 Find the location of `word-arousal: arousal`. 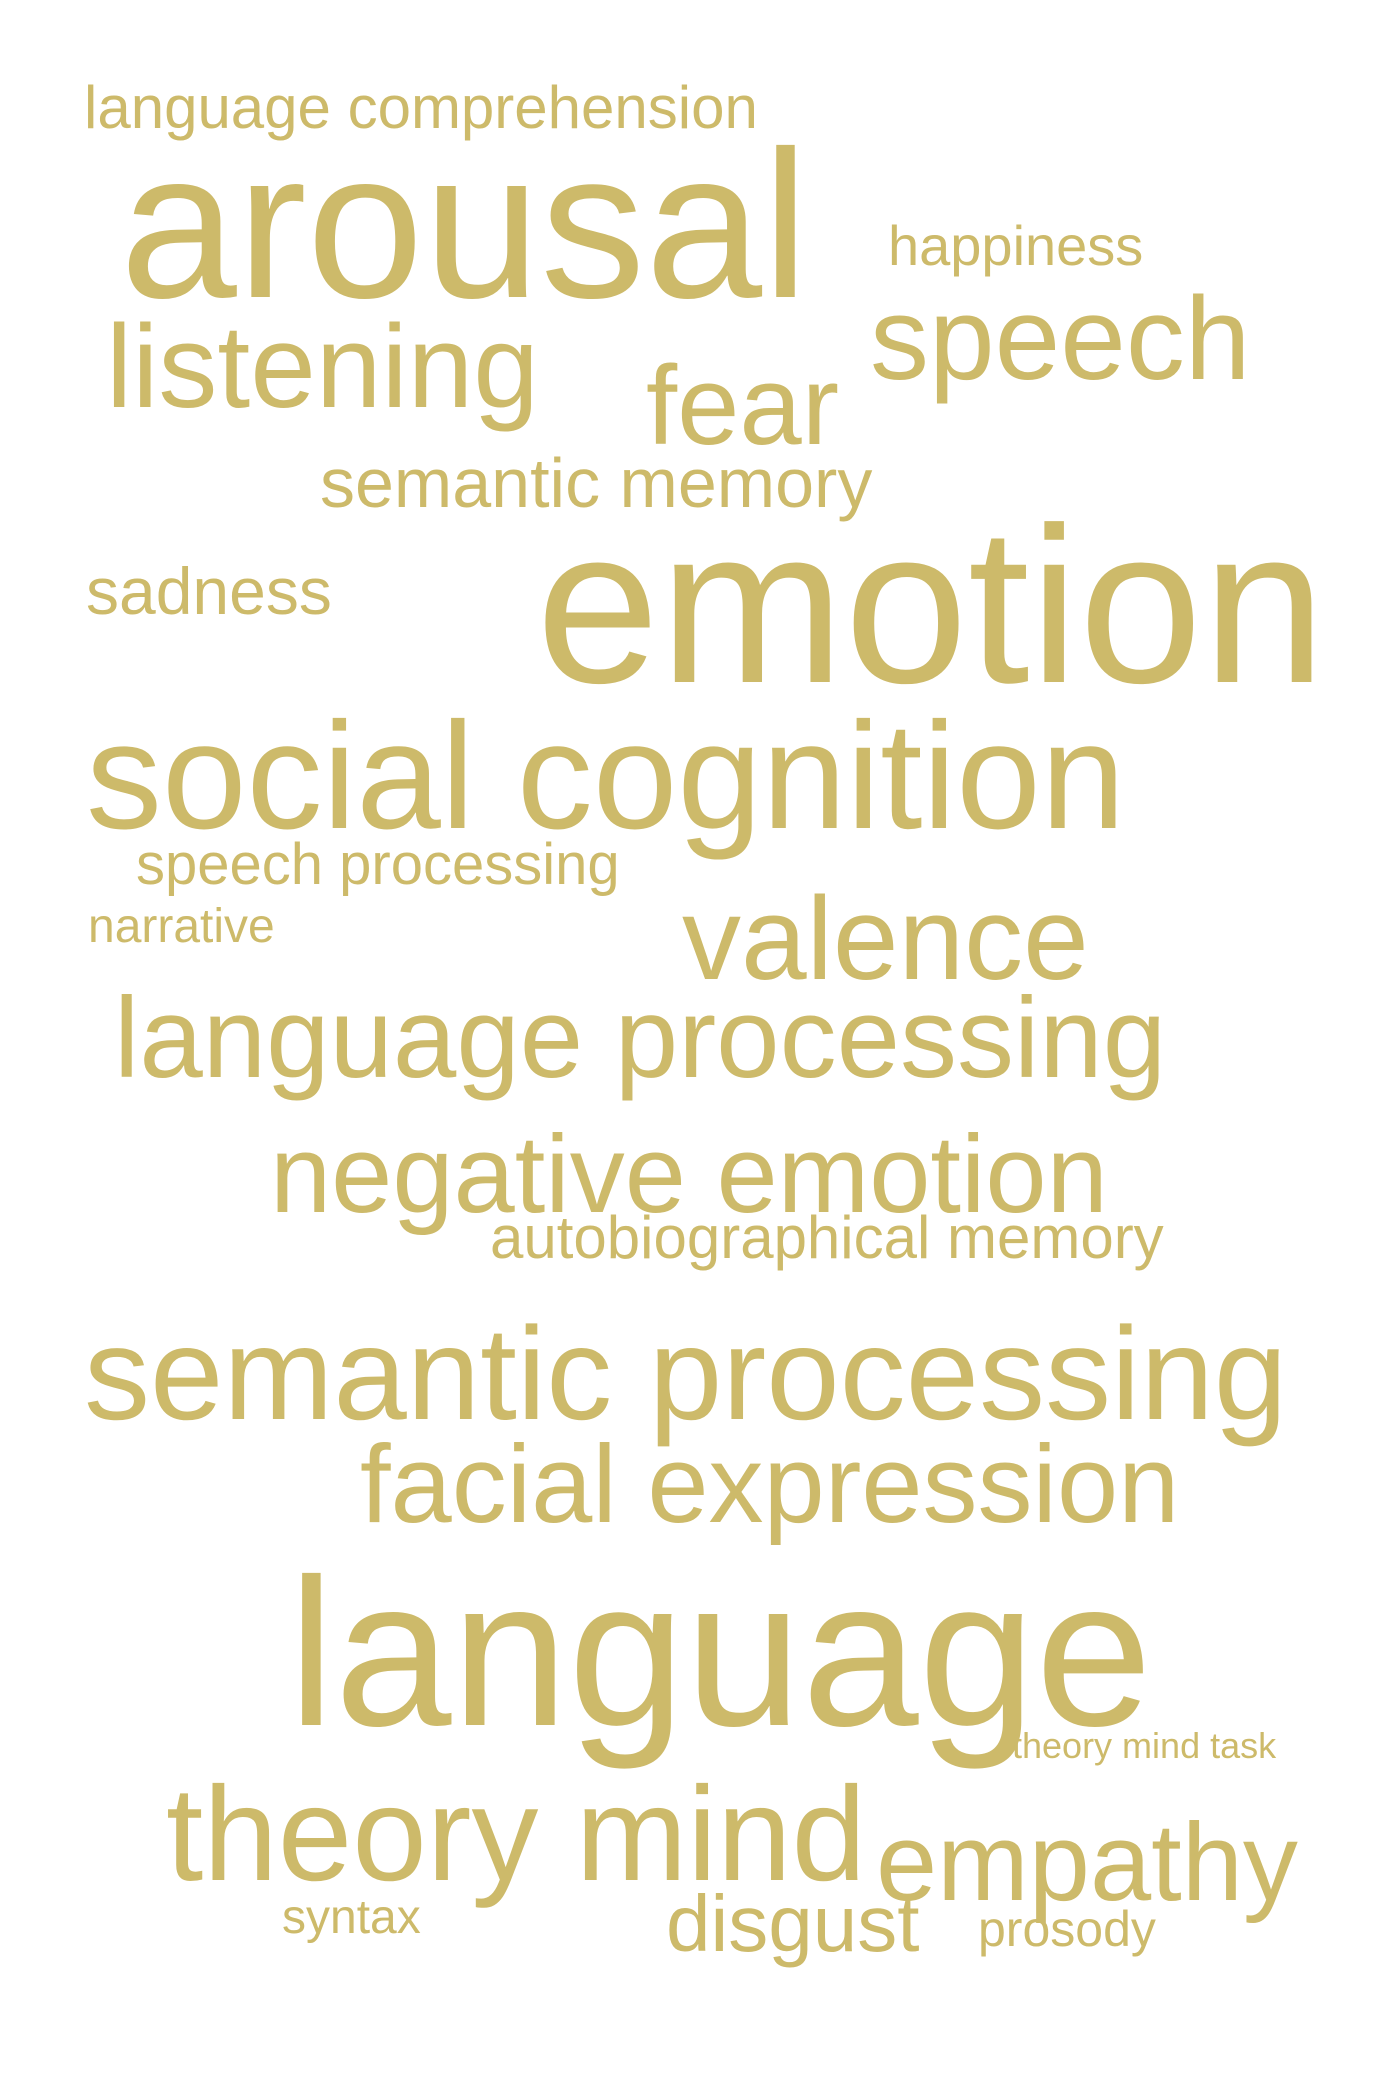

word-arousal: arousal is located at coordinates (464, 224).